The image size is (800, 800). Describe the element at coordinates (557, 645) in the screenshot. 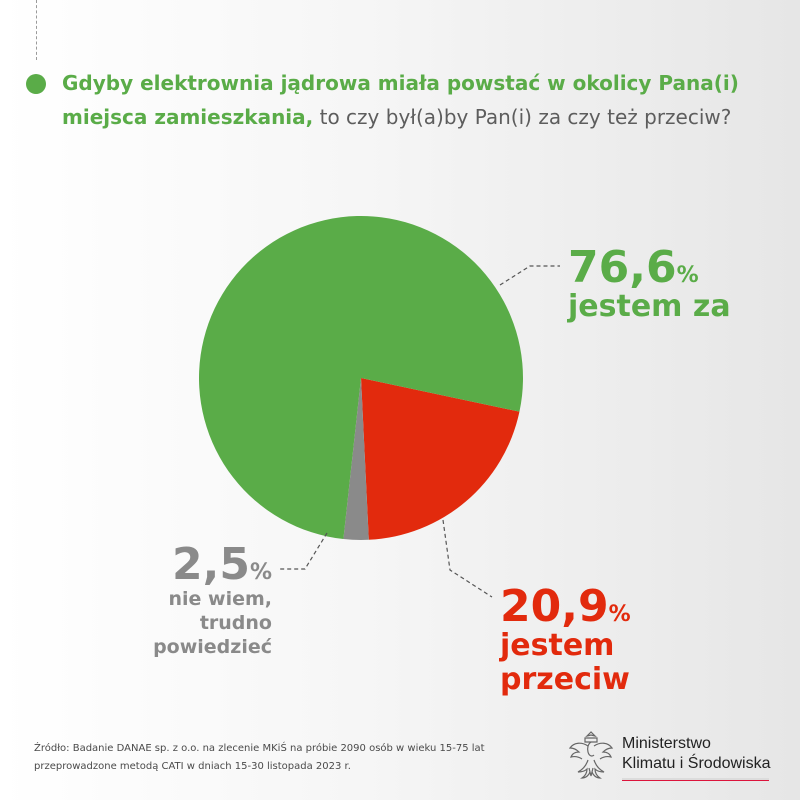

I see `caption-przeciw-1: jestem` at that location.